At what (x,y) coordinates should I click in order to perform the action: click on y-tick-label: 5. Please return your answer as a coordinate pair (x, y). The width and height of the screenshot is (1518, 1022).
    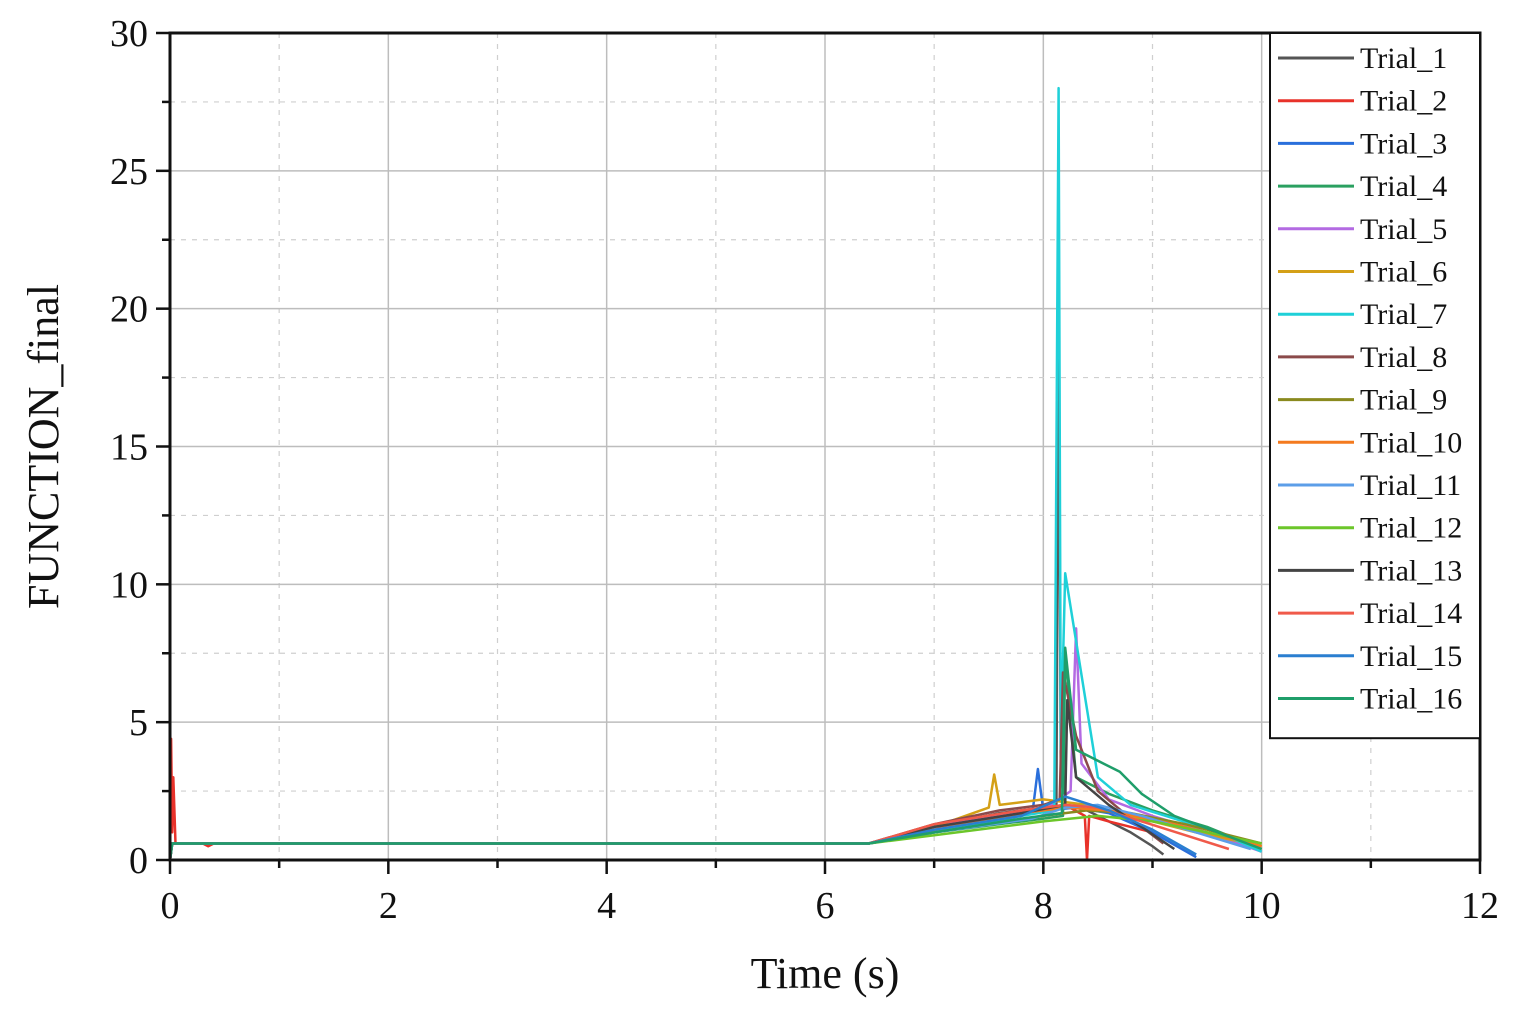
    Looking at the image, I should click on (138, 723).